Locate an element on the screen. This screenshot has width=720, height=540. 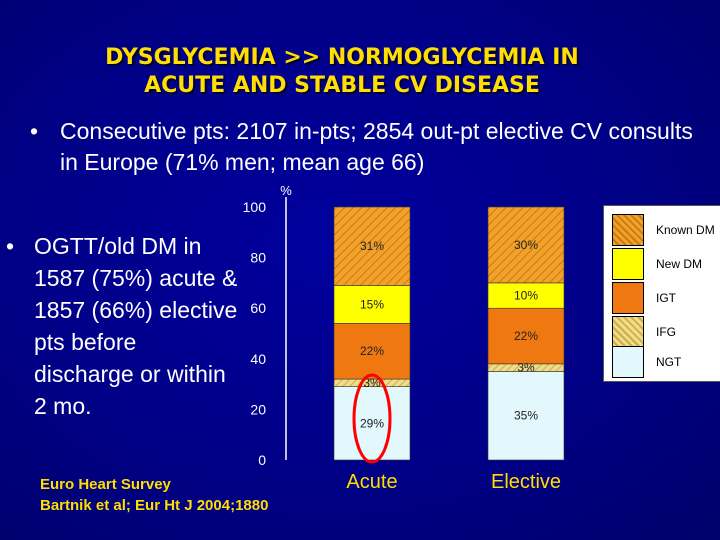
highlight-circle is located at coordinates (372, 418).